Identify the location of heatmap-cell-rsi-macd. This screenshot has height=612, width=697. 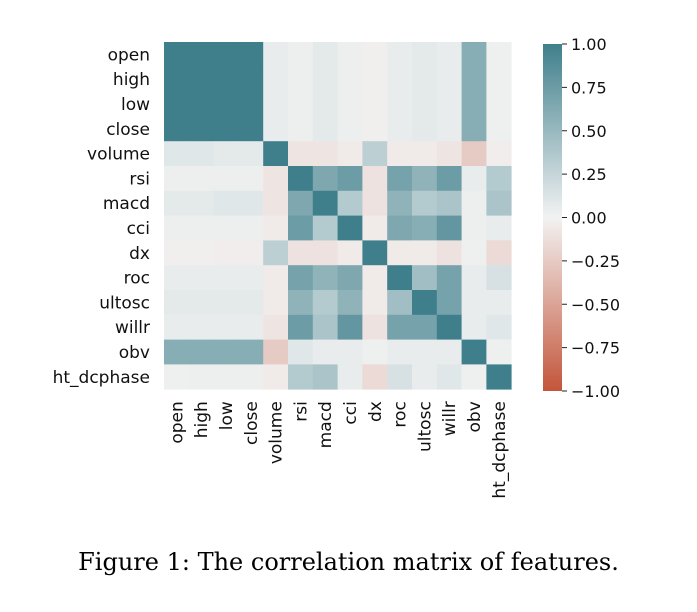
(325, 179).